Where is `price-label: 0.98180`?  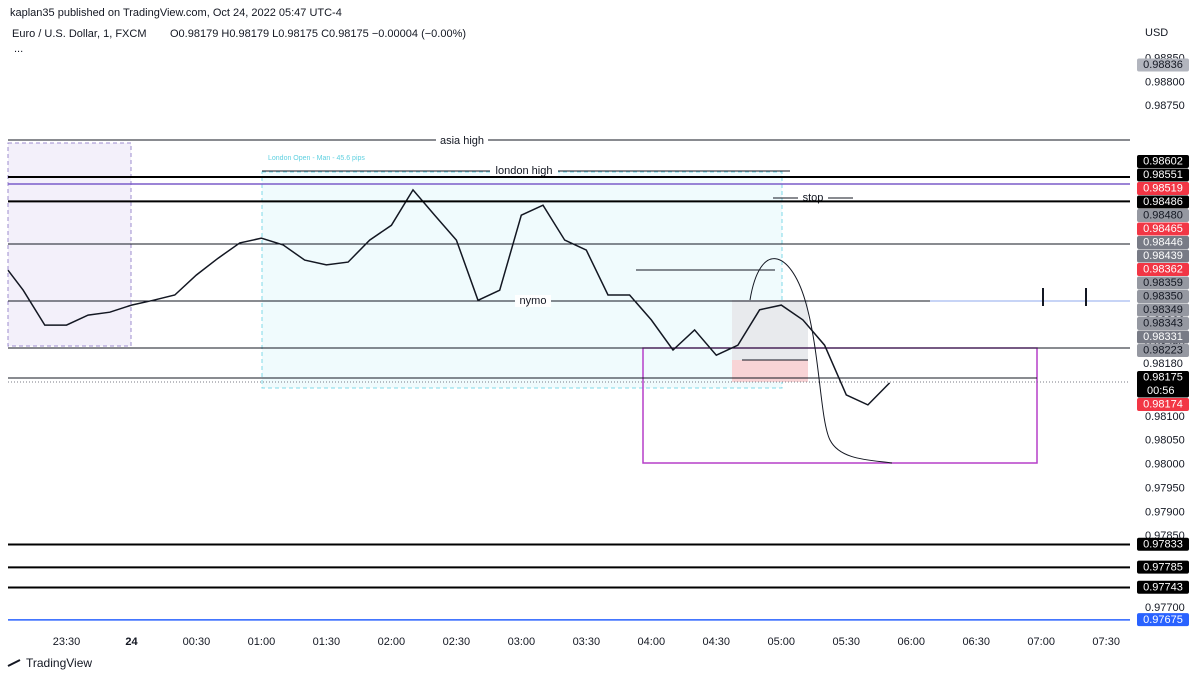 price-label: 0.98180 is located at coordinates (1163, 364).